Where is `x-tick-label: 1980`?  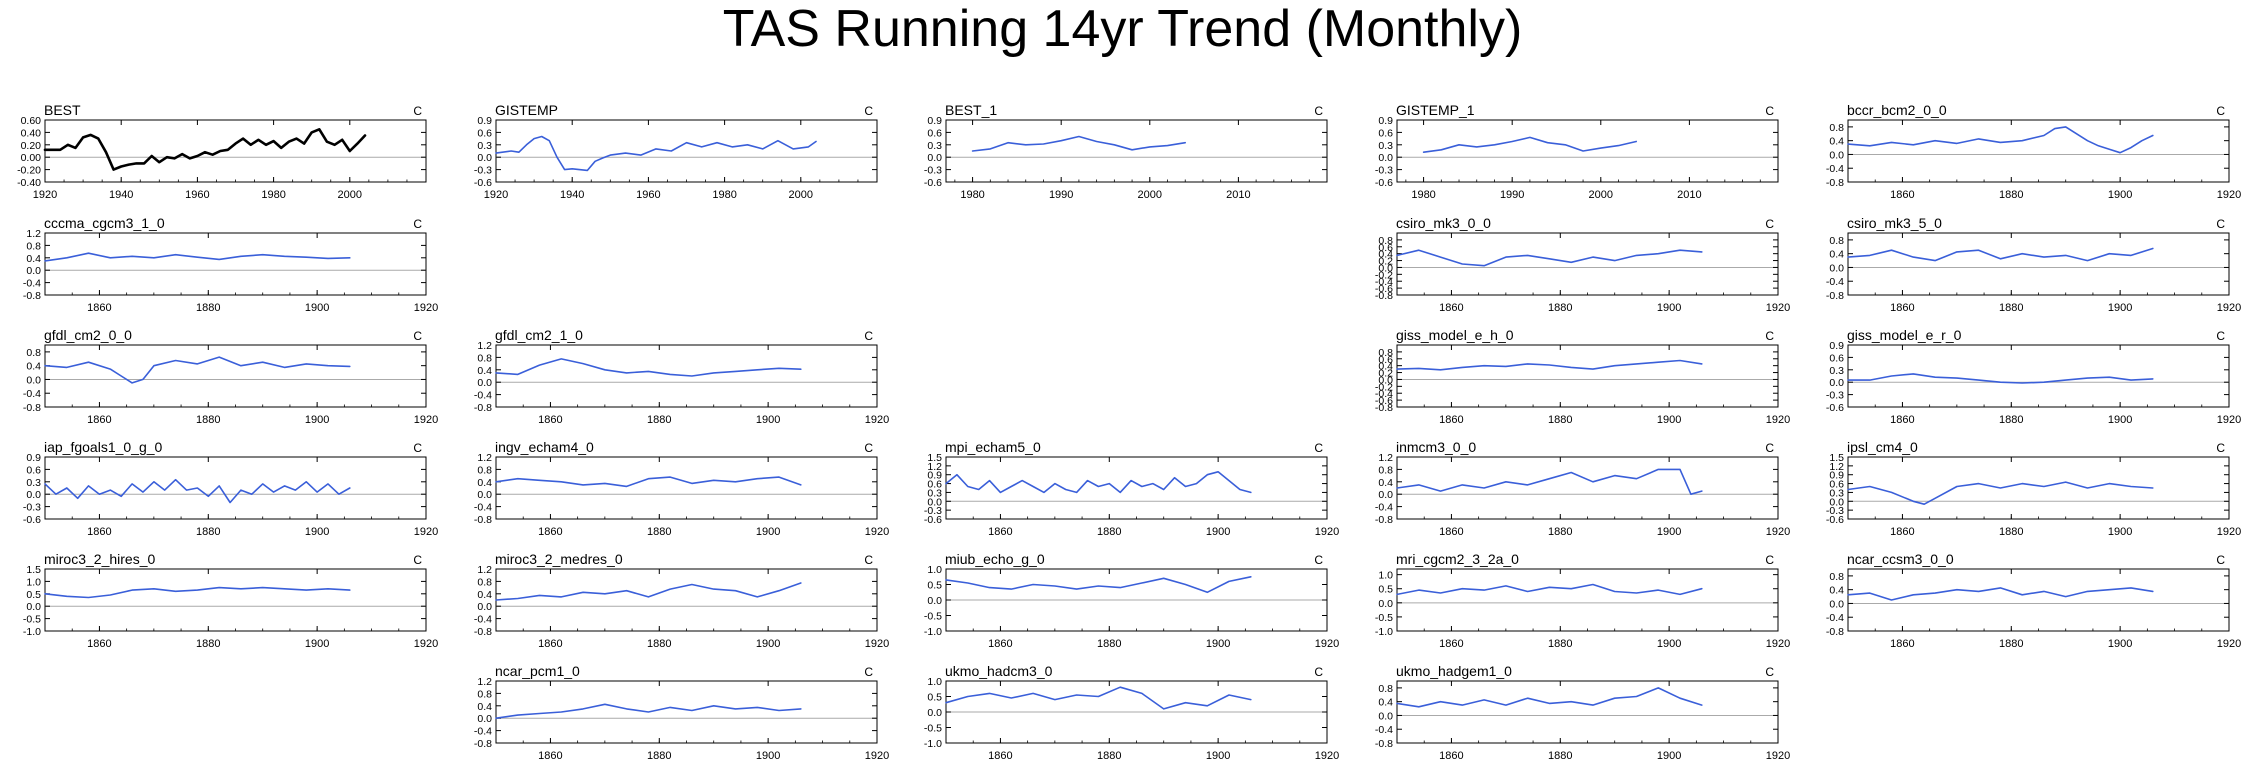 x-tick-label: 1980 is located at coordinates (273, 195).